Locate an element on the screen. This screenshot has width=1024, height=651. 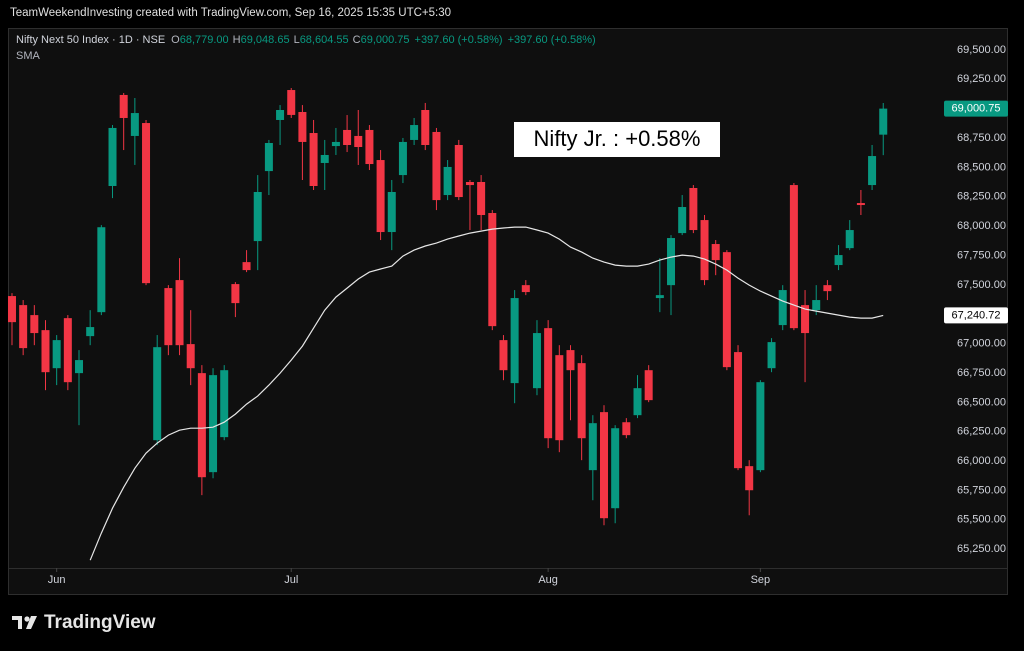
x-tick-label: Jul is located at coordinates (291, 580).